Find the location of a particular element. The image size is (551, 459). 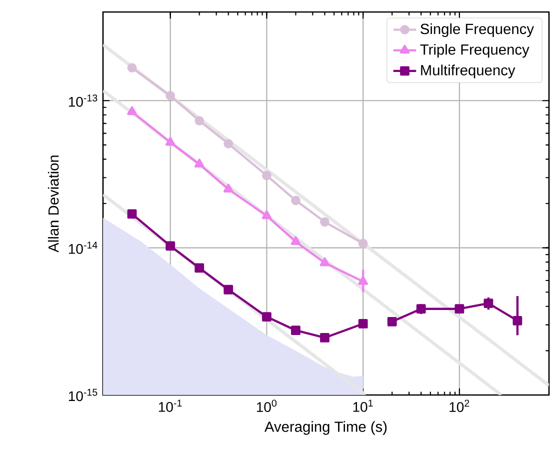

x-tick-label: 10$^{1}$ is located at coordinates (363, 406).